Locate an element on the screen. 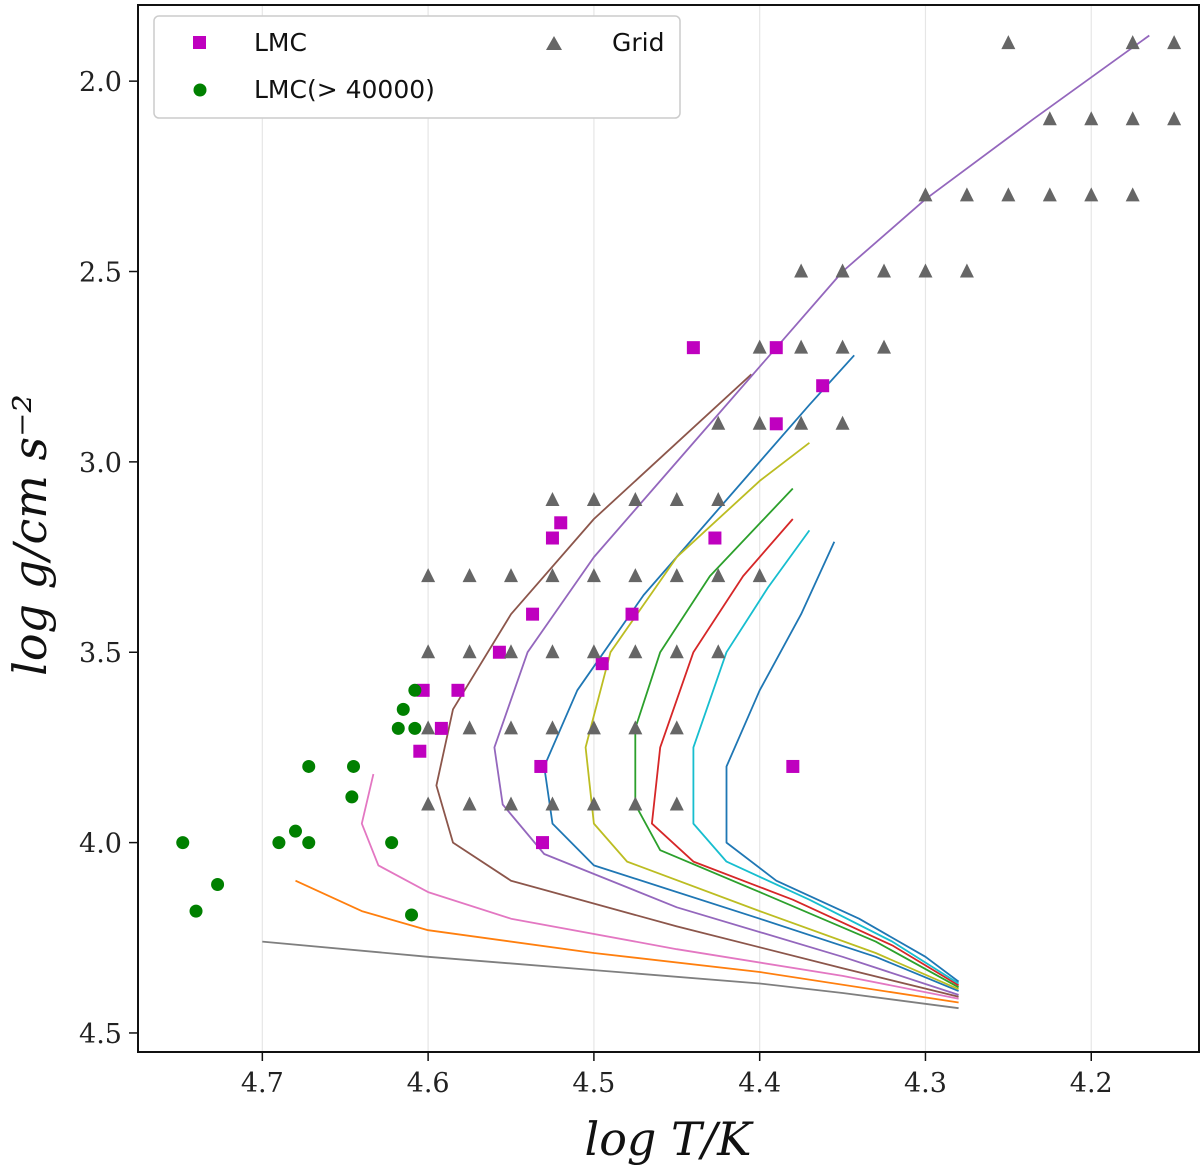 The width and height of the screenshot is (1200, 1176). x-tick-label: 4.3 is located at coordinates (925, 1083).